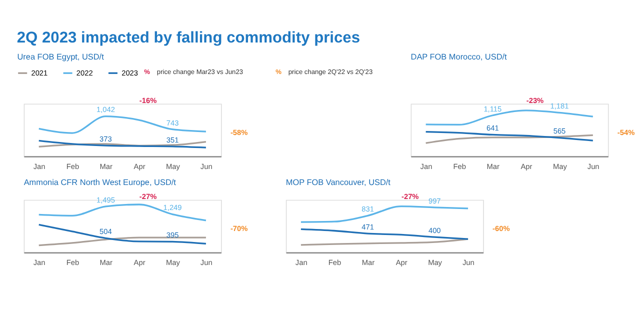 This screenshot has height=324, width=640. I want to click on text: -54%, so click(626, 133).